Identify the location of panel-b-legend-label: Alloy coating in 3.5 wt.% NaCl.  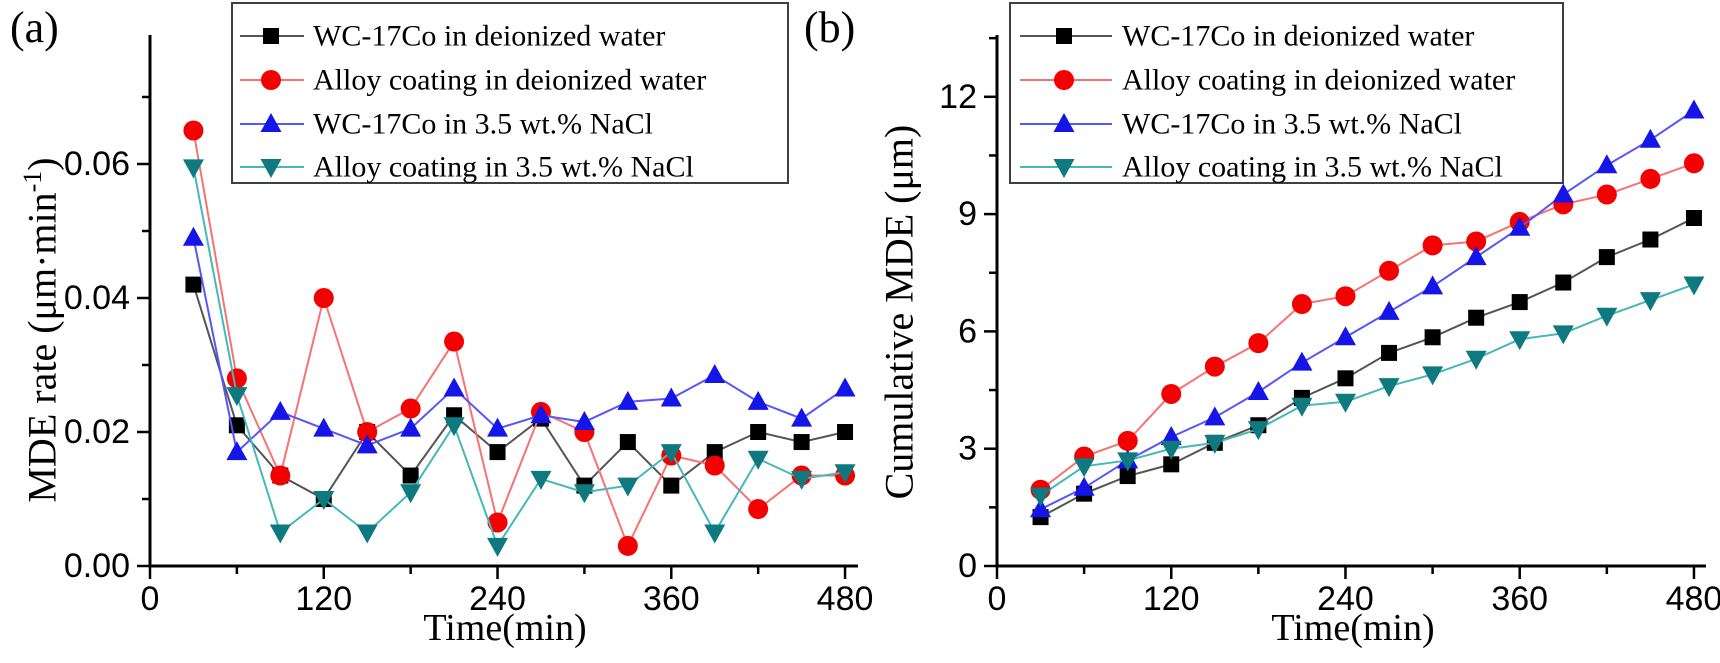
(1312, 167).